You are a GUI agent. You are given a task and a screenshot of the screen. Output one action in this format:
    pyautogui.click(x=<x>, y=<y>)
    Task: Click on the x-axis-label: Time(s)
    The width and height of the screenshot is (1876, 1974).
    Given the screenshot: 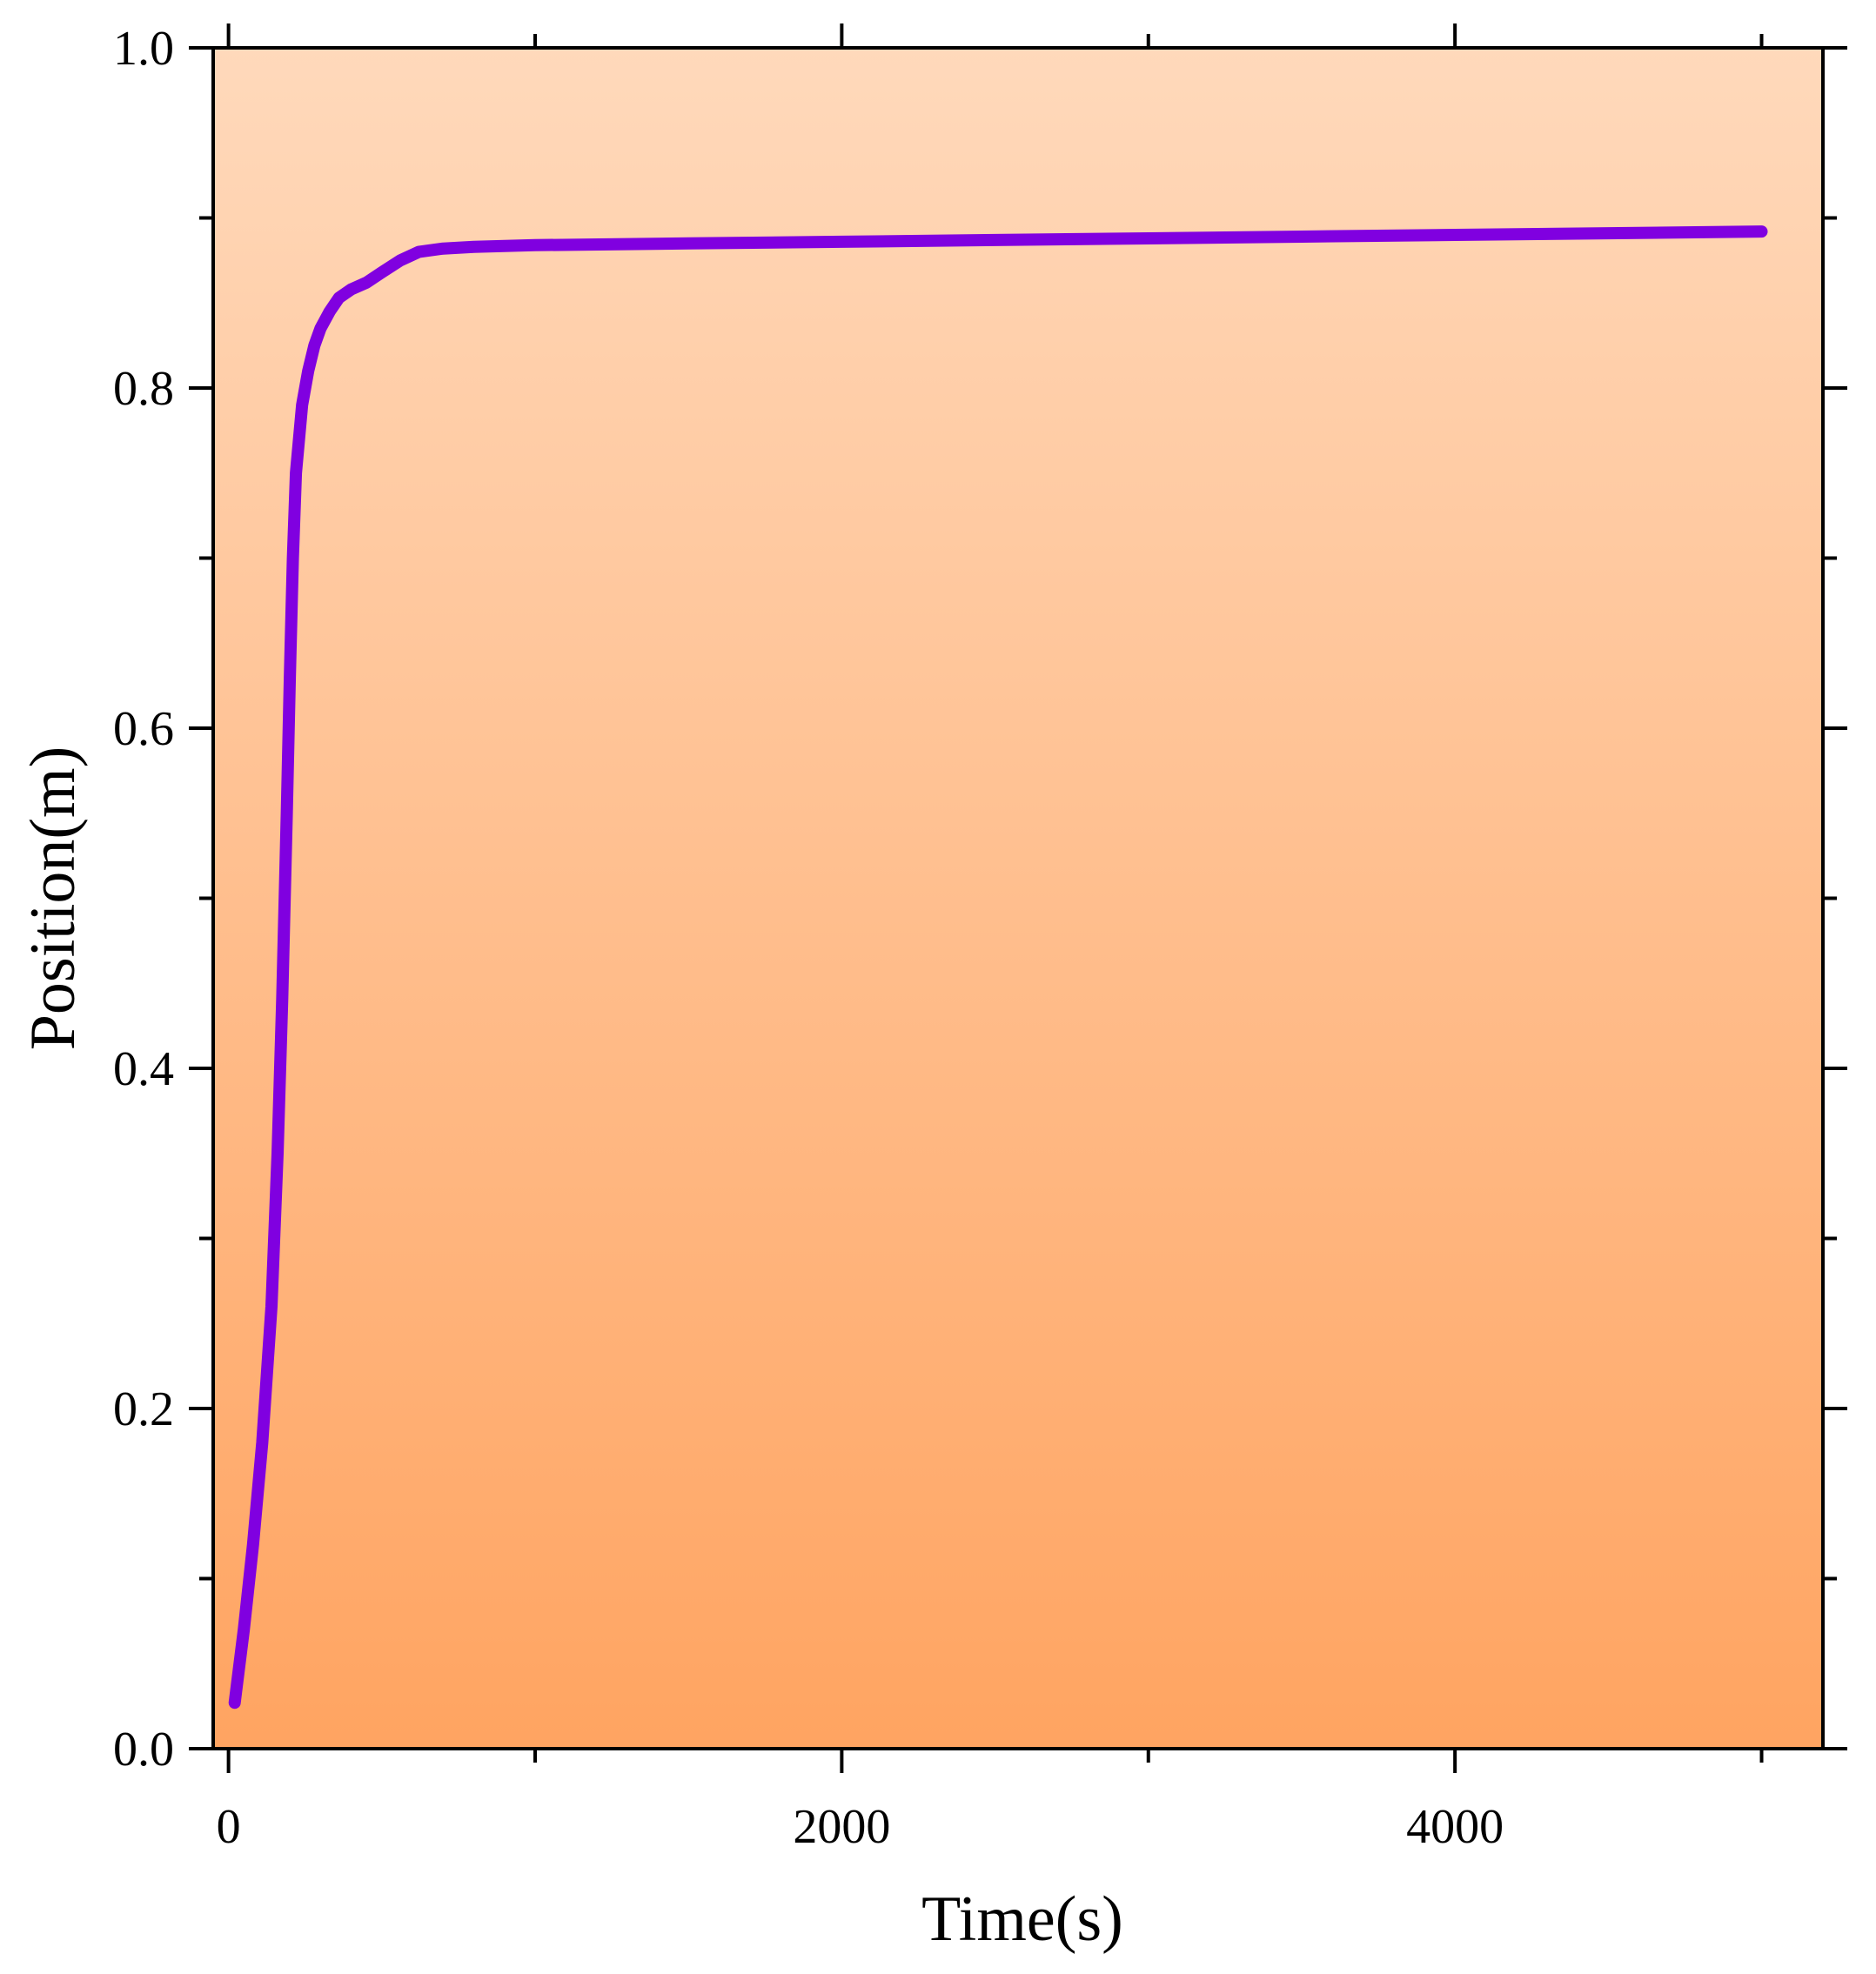 What is the action you would take?
    pyautogui.click(x=1022, y=1919)
    